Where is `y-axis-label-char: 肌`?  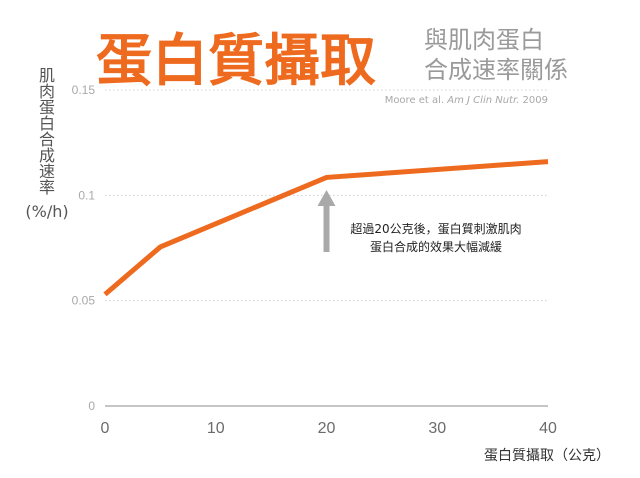 y-axis-label-char: 肌 is located at coordinates (47, 75).